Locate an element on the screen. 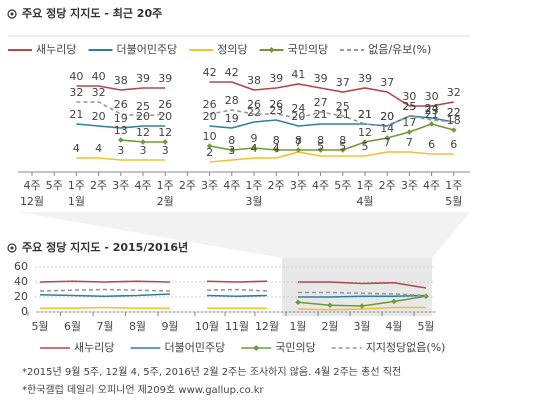 Image resolution: width=550 pixels, height=409 pixels. data-label: 18 is located at coordinates (454, 120).